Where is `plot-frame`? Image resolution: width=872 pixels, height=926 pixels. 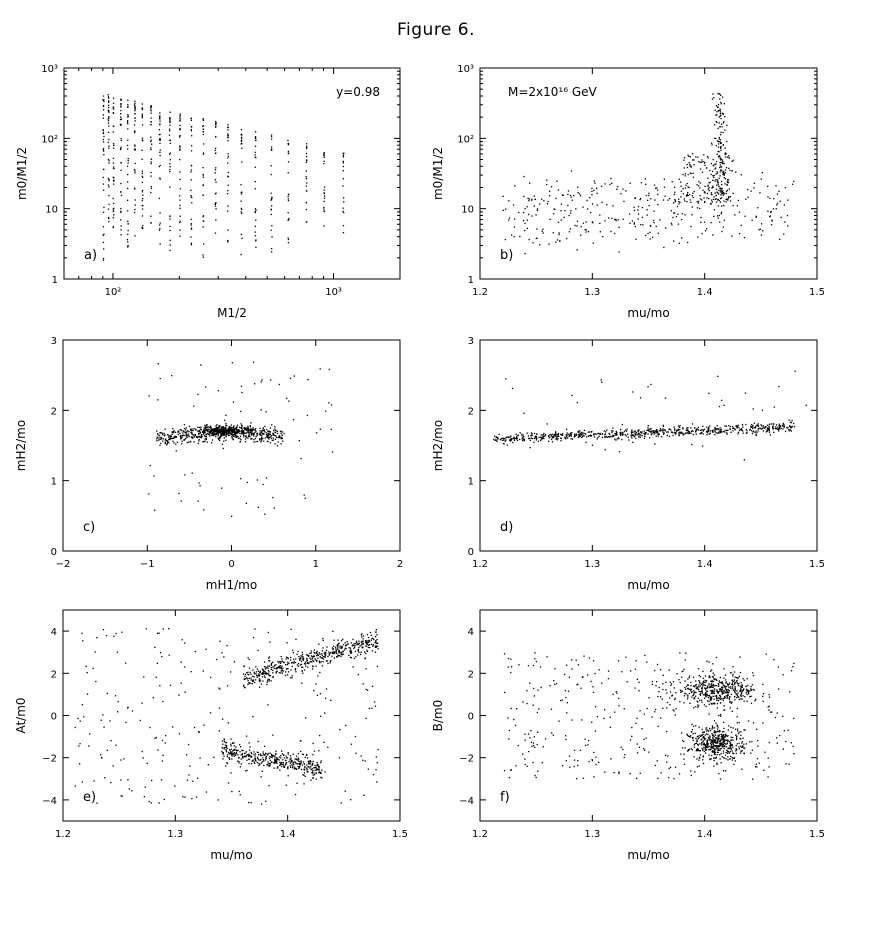 plot-frame is located at coordinates (231, 445).